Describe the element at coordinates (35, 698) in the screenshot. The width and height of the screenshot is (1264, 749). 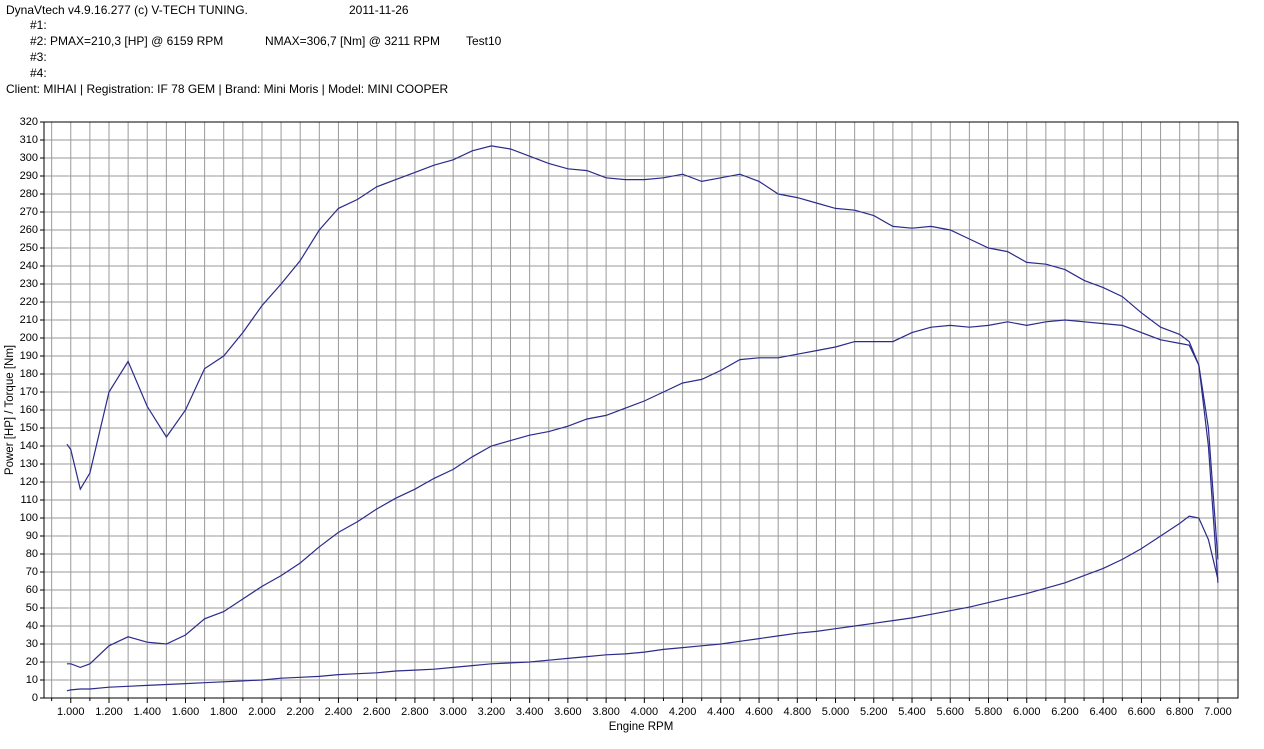
I see `y-tick-label: 0` at that location.